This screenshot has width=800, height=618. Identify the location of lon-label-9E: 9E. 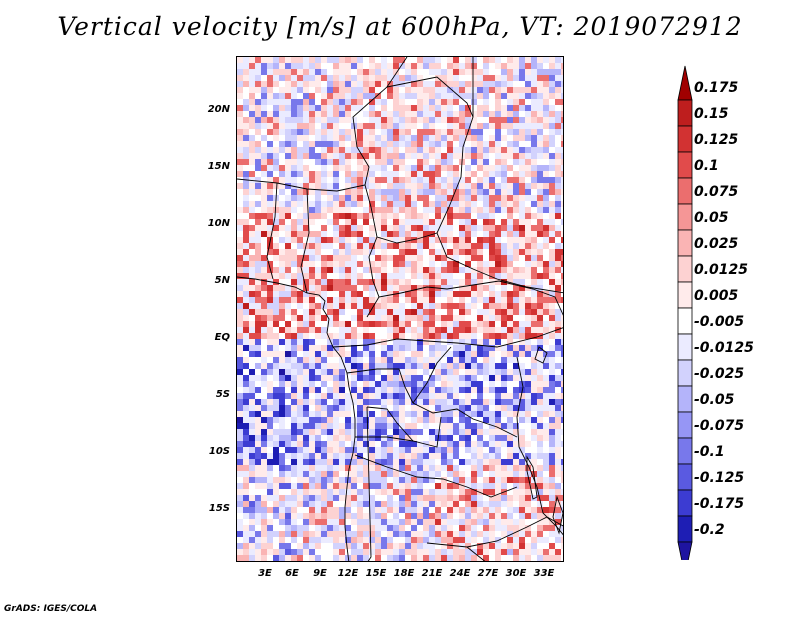
(320, 573).